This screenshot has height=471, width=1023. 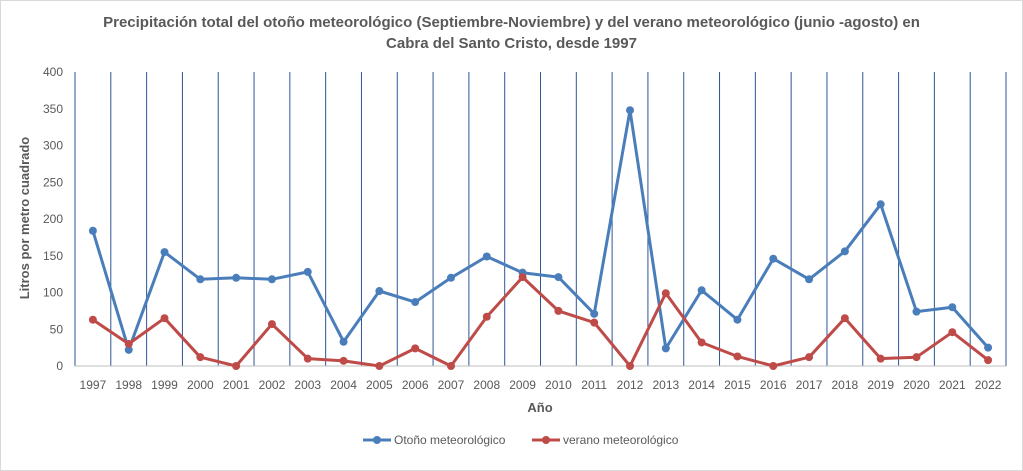 What do you see at coordinates (415, 385) in the screenshot?
I see `x-tick-label: 2006` at bounding box center [415, 385].